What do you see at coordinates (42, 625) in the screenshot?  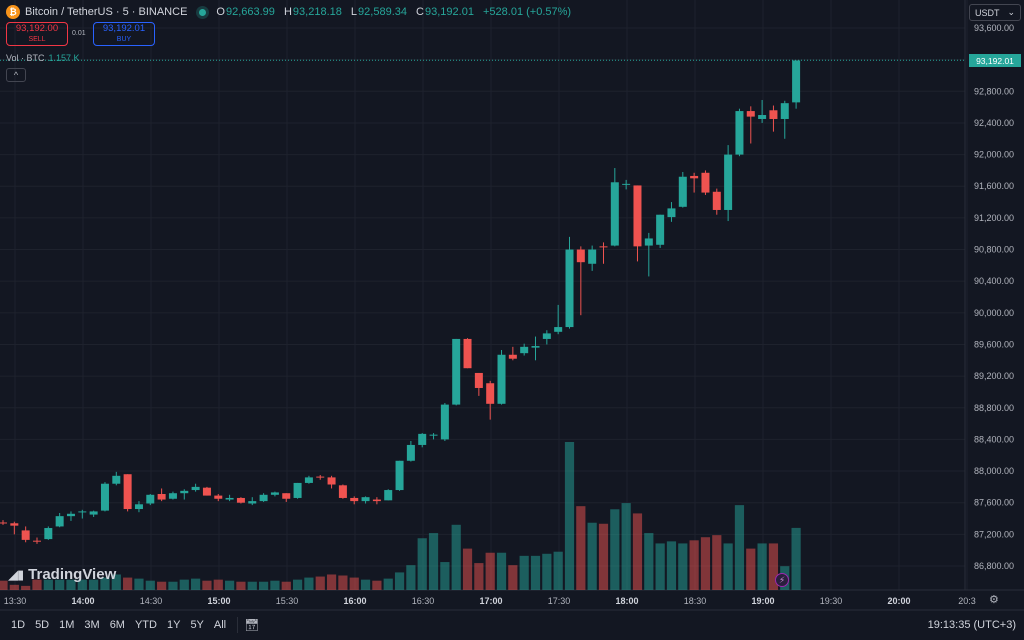 I see `range-5d: 5D` at bounding box center [42, 625].